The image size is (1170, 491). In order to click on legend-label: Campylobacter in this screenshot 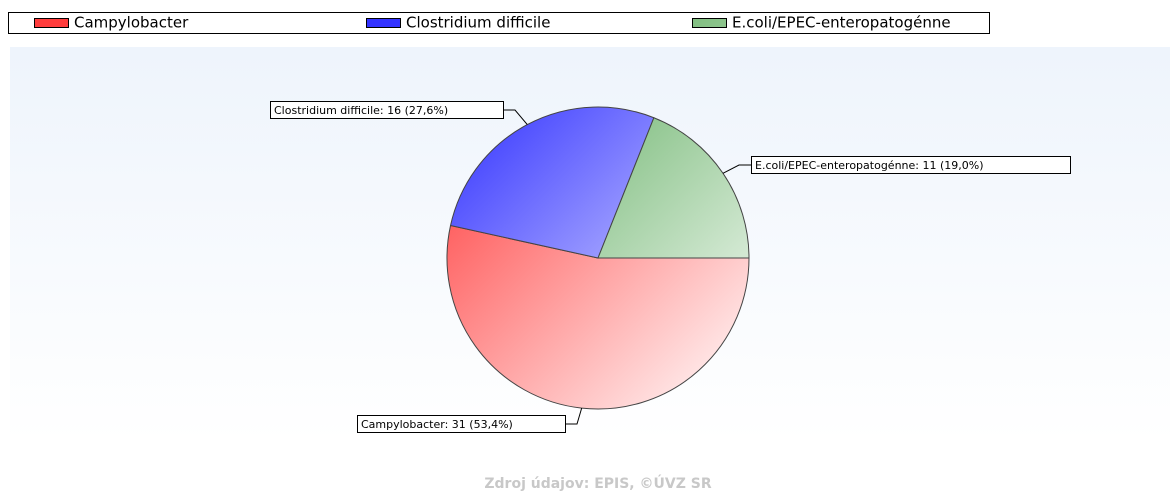, I will do `click(131, 23)`.